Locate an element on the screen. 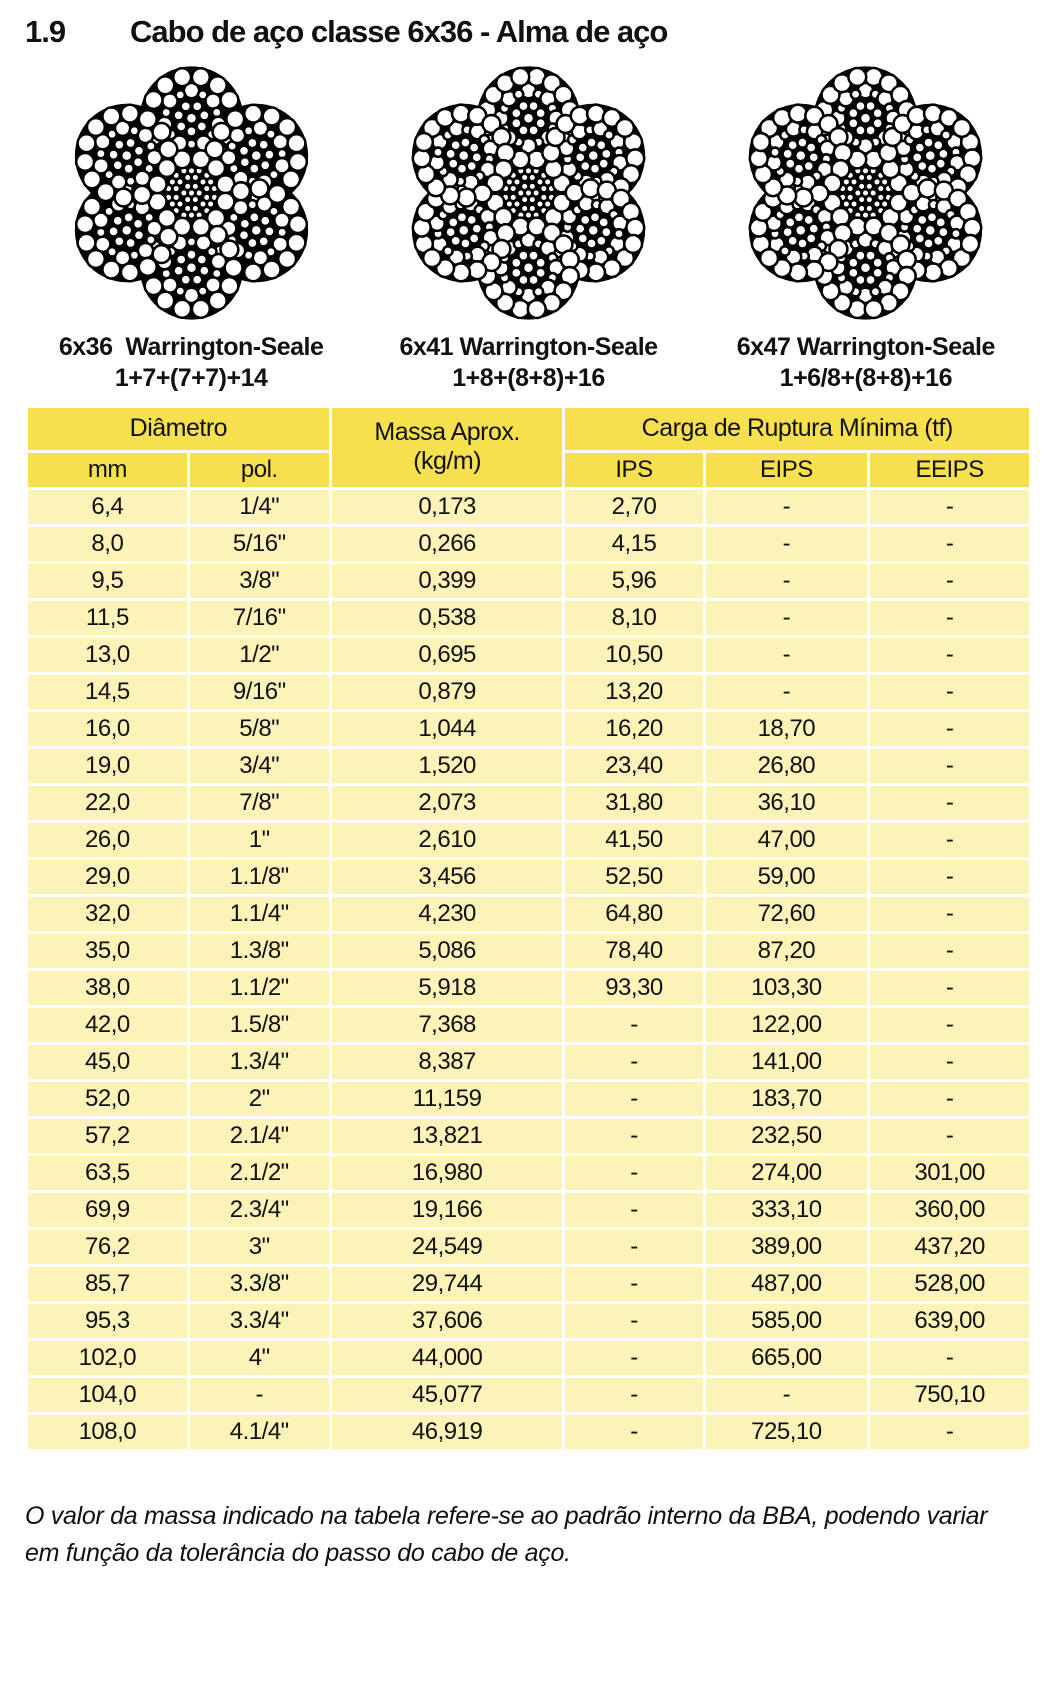 The image size is (1057, 1689). col-pol: pol. is located at coordinates (259, 469).